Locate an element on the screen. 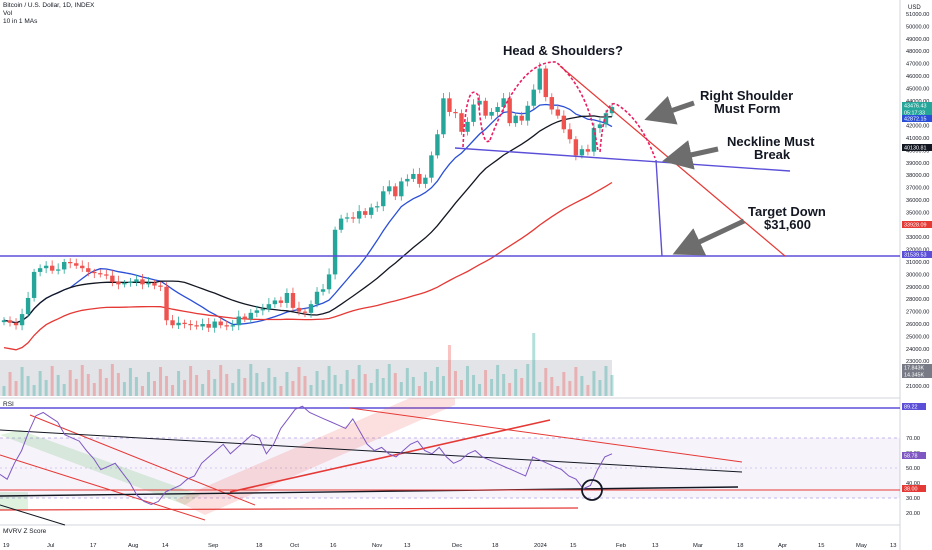 The height and width of the screenshot is (550, 932). time-tick-label: 18 is located at coordinates (259, 546).